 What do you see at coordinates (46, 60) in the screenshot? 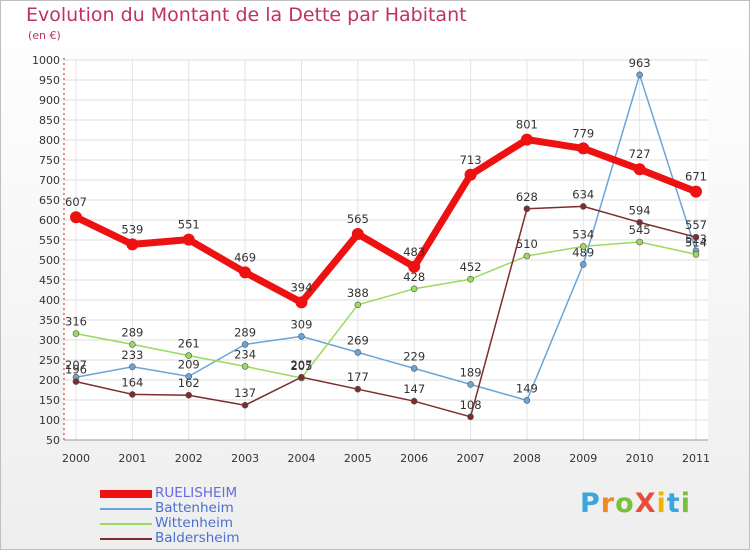
I see `y-tick-label: 1000` at bounding box center [46, 60].